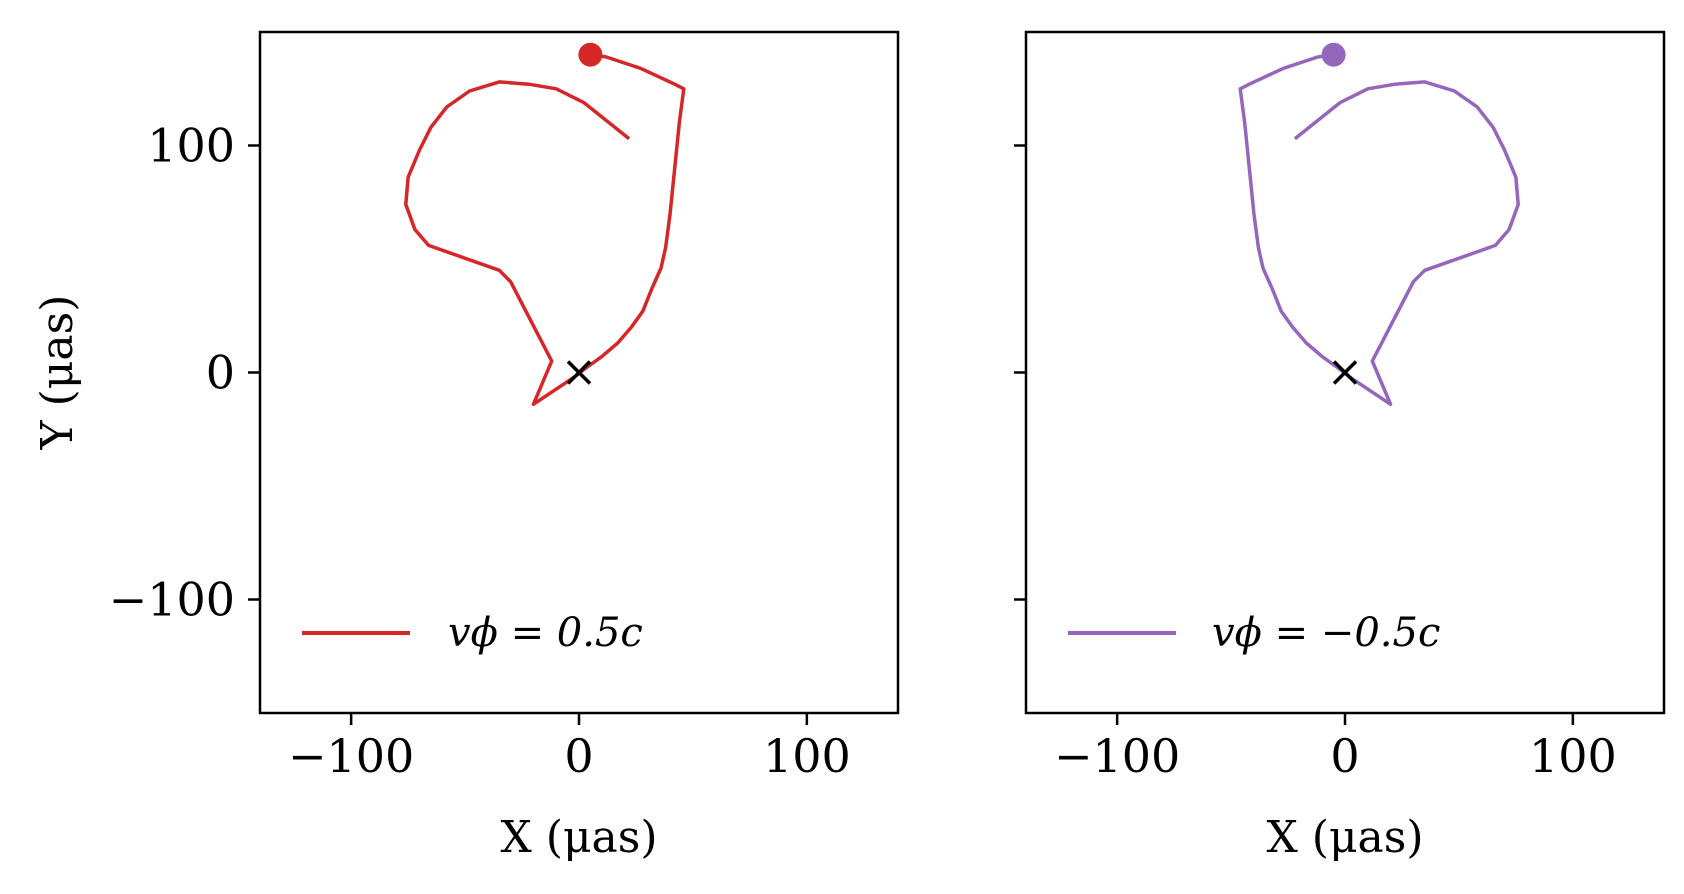  Describe the element at coordinates (1333, 54) in the screenshot. I see `start-marker-right` at that location.